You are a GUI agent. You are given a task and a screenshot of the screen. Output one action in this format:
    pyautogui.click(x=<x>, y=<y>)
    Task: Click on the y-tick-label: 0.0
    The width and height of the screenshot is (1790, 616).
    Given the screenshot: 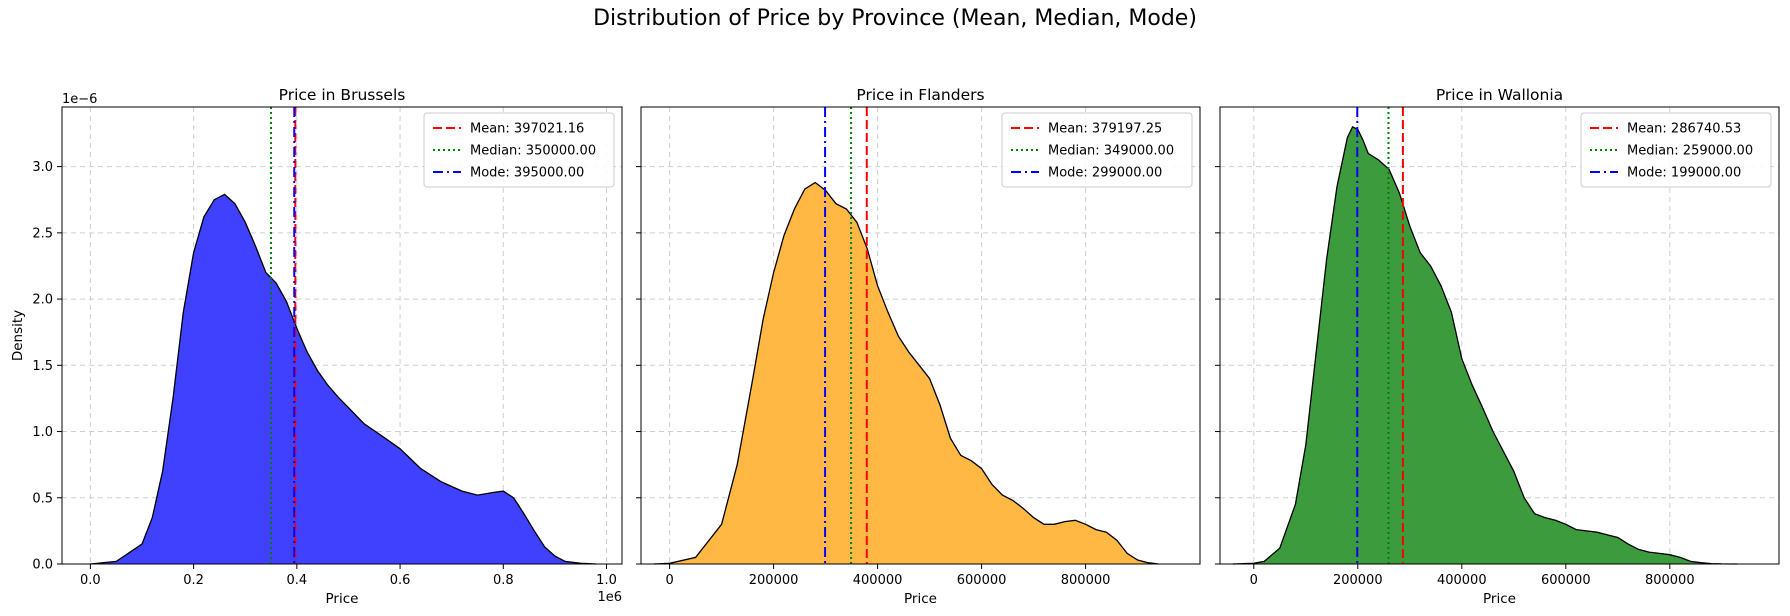 What is the action you would take?
    pyautogui.click(x=42, y=565)
    